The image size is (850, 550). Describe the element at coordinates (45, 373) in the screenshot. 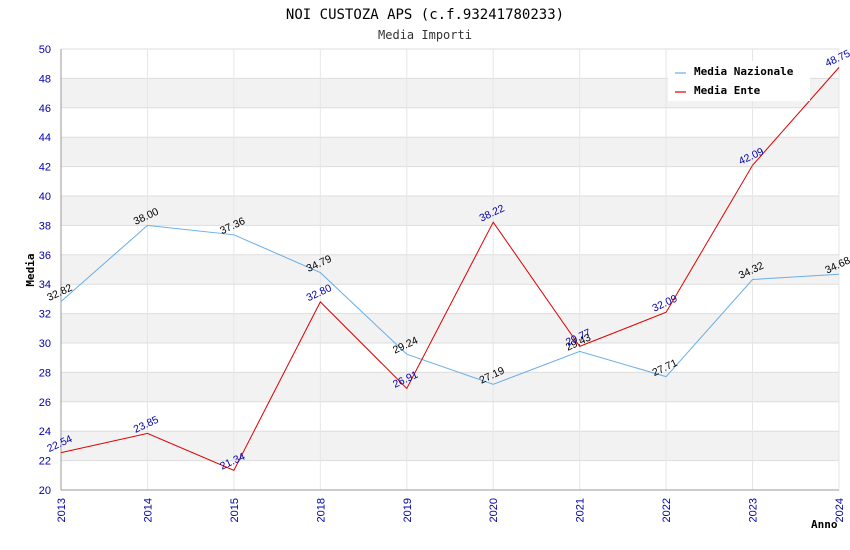

I see `y-tick-label: 28` at that location.